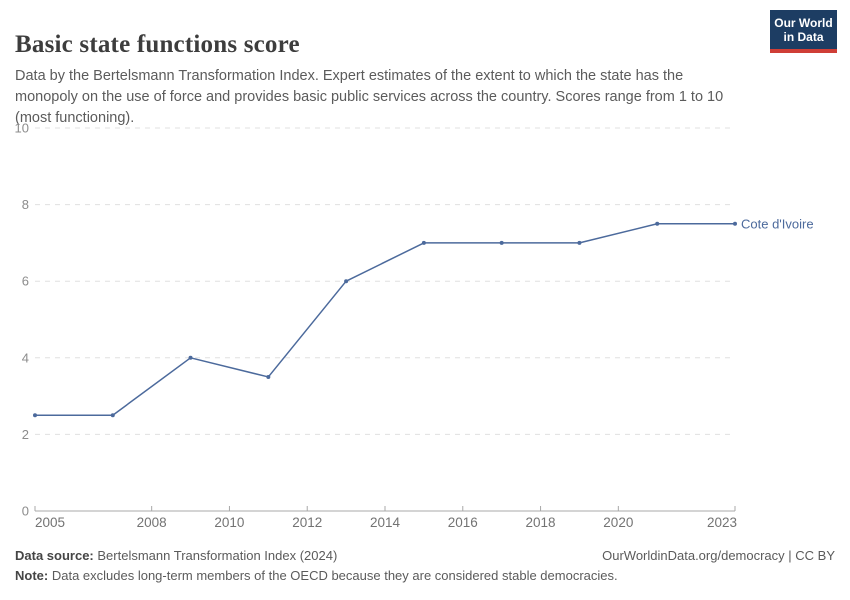 This screenshot has width=850, height=600. What do you see at coordinates (157, 44) in the screenshot?
I see `page-title: Basic state functions score` at bounding box center [157, 44].